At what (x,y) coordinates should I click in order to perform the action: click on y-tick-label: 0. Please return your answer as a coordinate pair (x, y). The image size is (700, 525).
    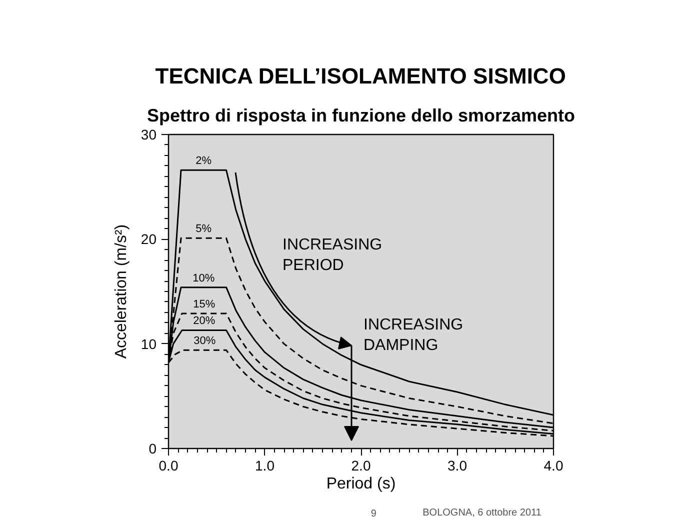
    Looking at the image, I should click on (152, 448).